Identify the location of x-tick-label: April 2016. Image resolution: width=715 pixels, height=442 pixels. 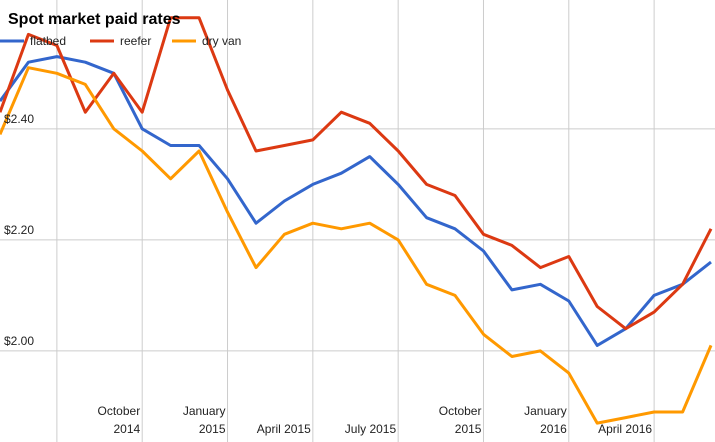
(625, 429).